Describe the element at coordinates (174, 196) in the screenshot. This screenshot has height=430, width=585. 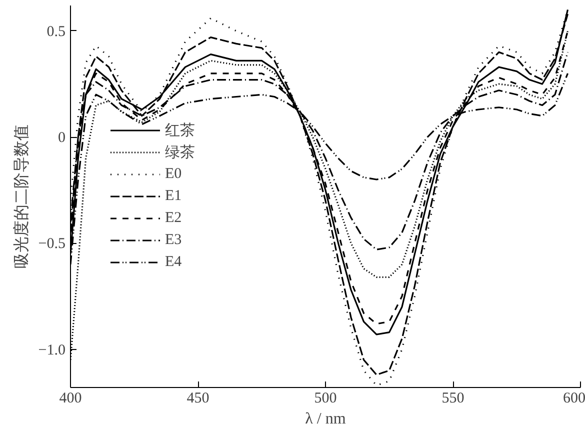
I see `legend-label: E1` at that location.